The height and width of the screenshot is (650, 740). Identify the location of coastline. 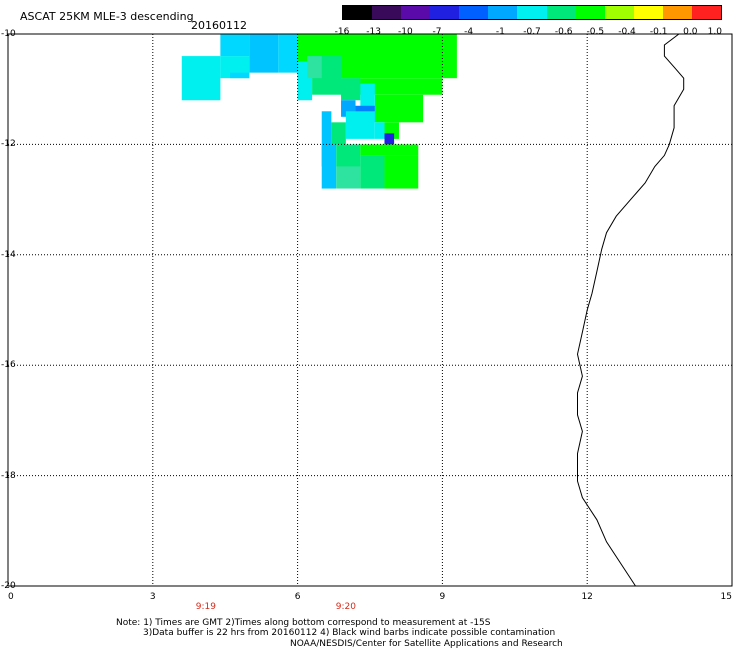
(630, 310).